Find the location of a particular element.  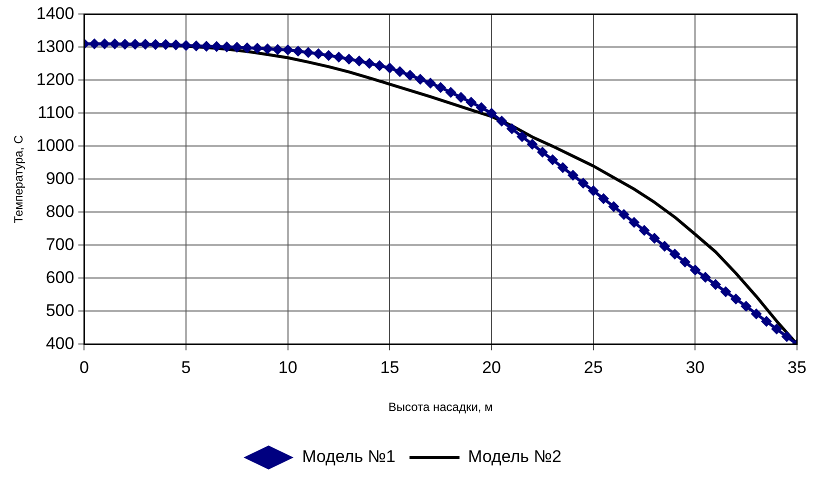

x-tick-label: 5 is located at coordinates (186, 368).